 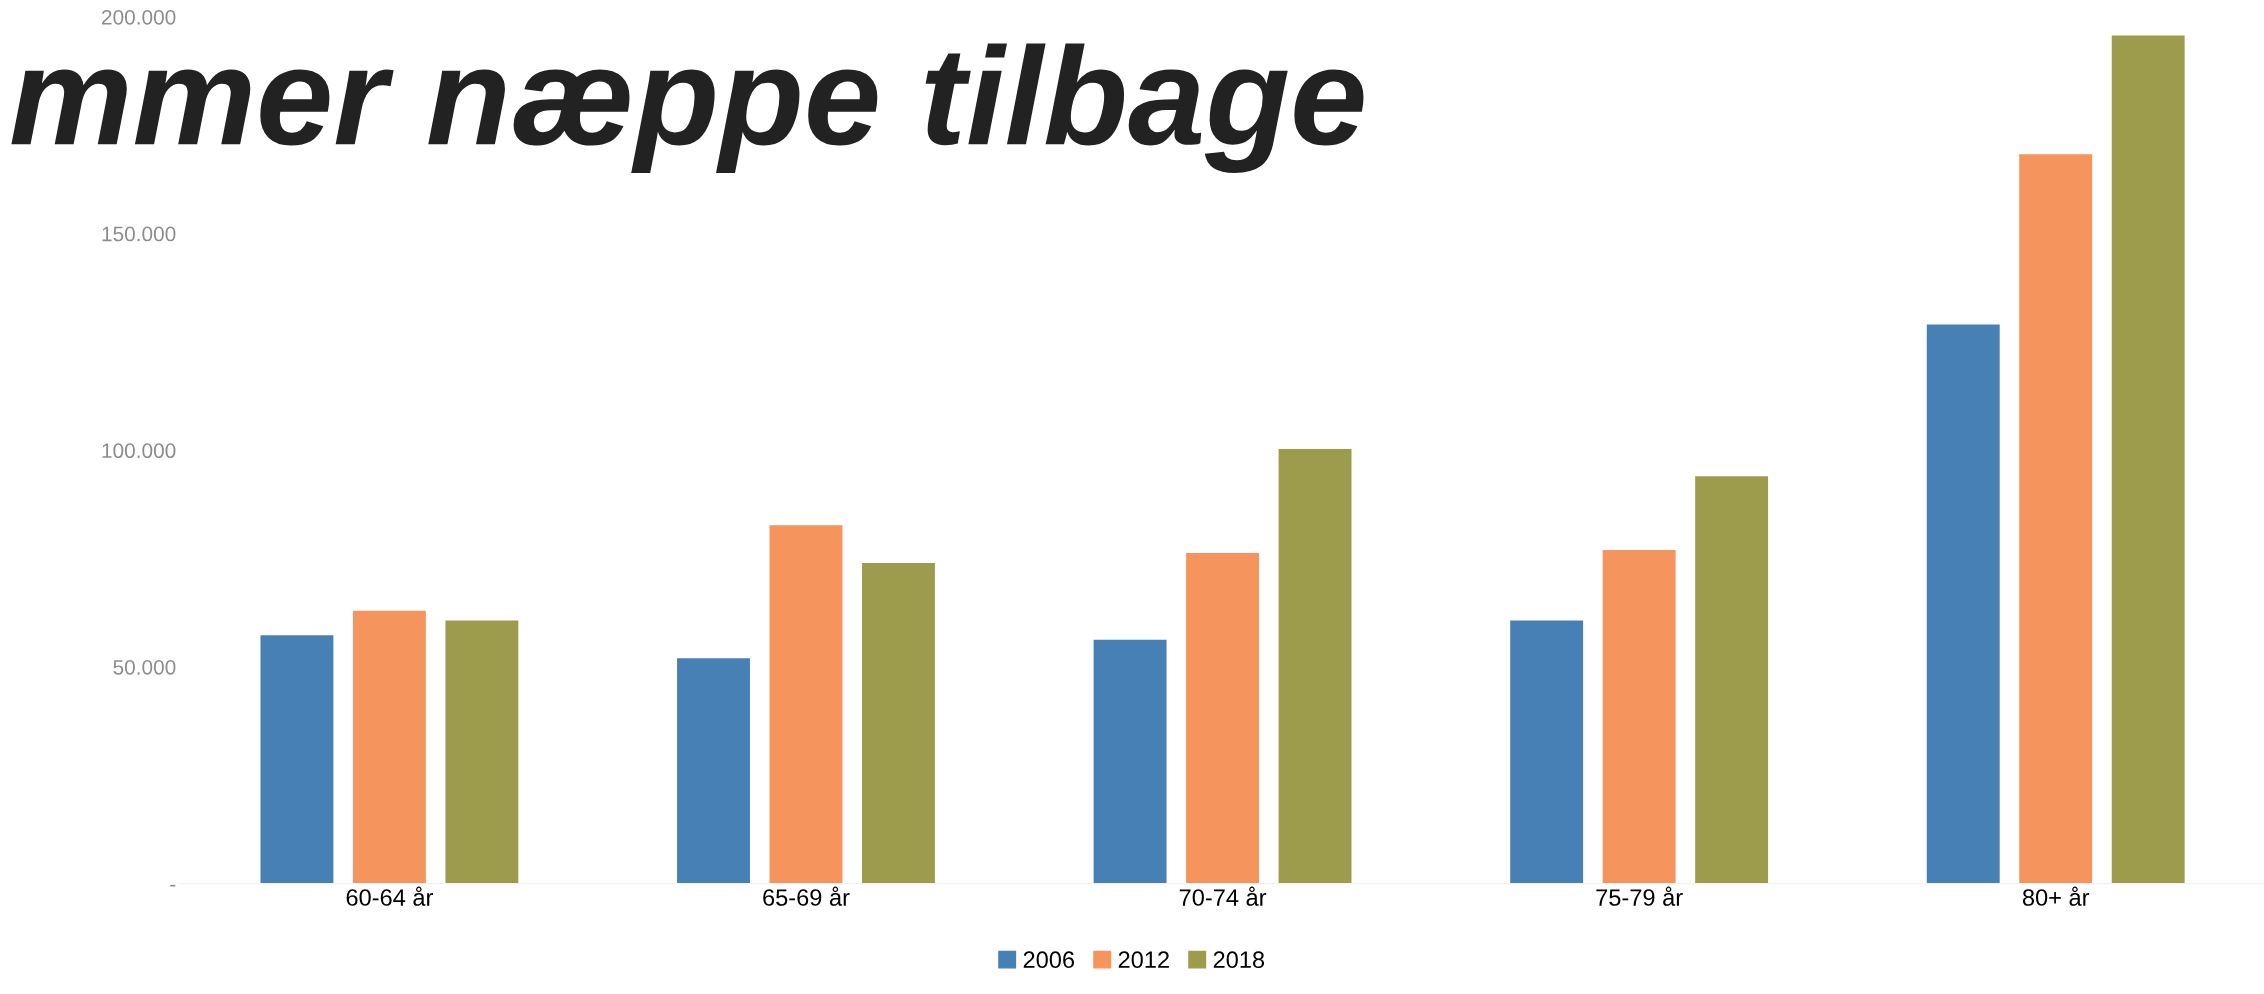 I want to click on x-tick-label: 65-69 år, so click(x=806, y=896).